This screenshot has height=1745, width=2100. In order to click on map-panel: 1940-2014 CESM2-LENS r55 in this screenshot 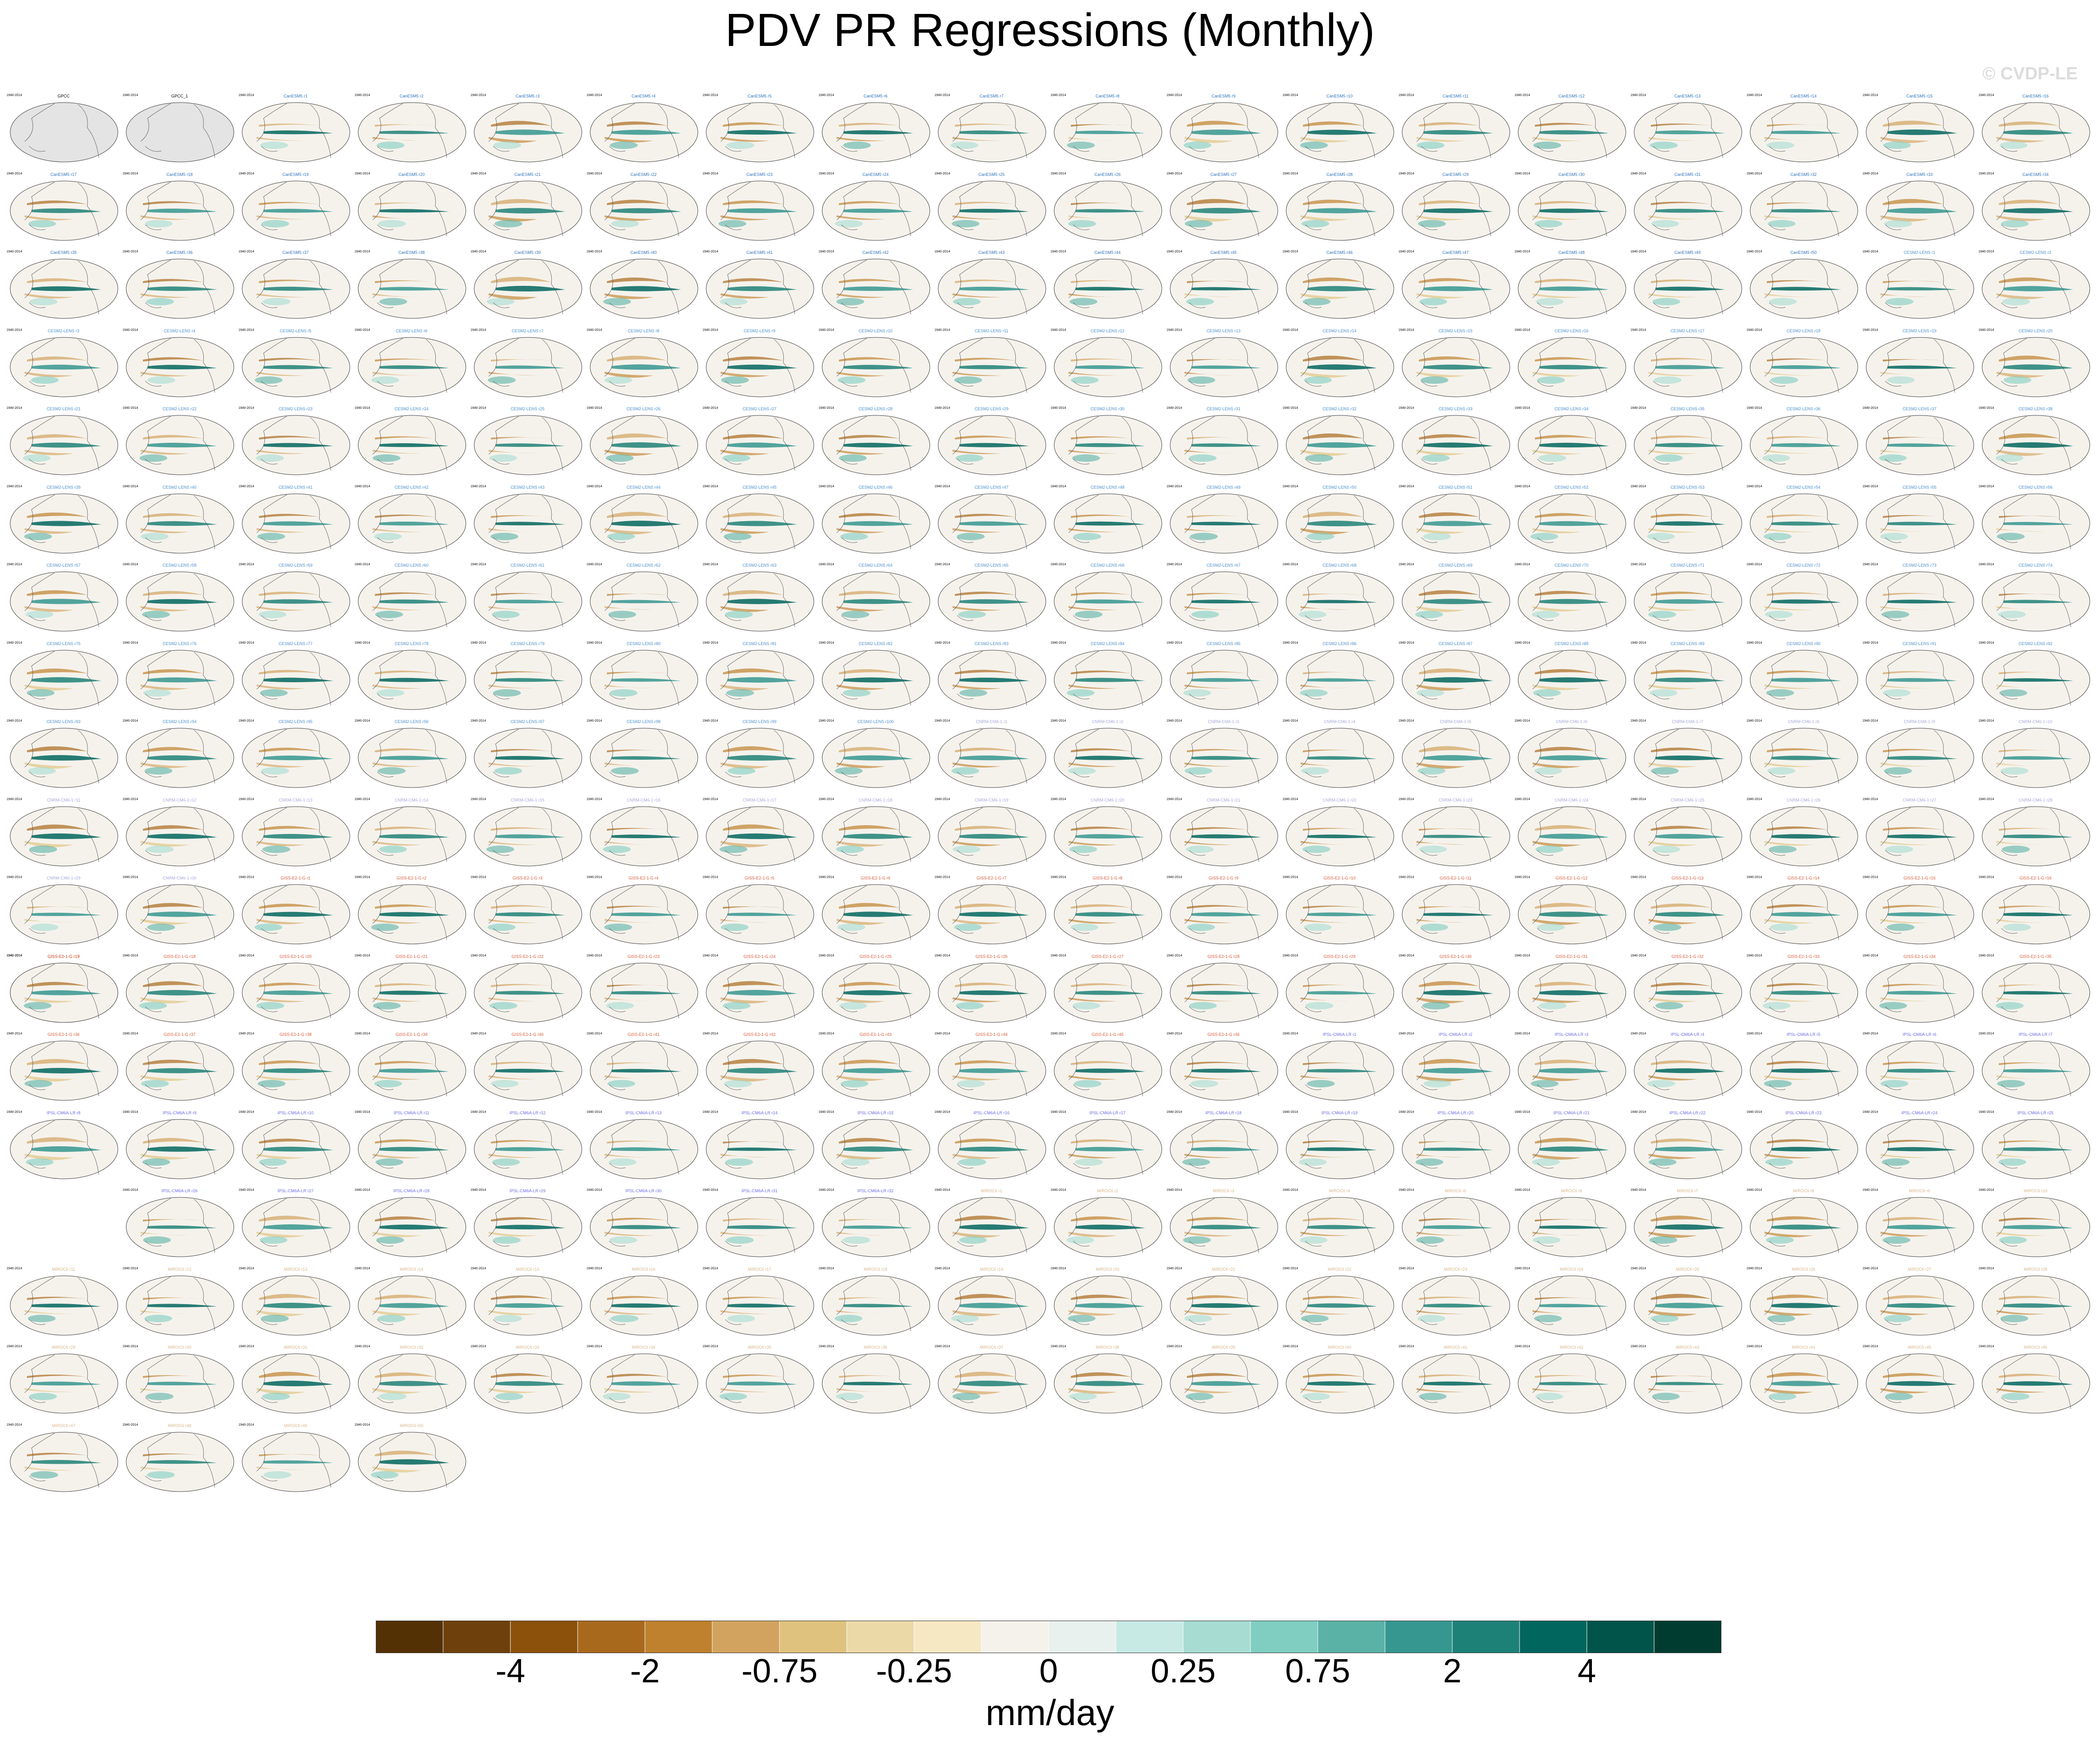, I will do `click(1920, 519)`.